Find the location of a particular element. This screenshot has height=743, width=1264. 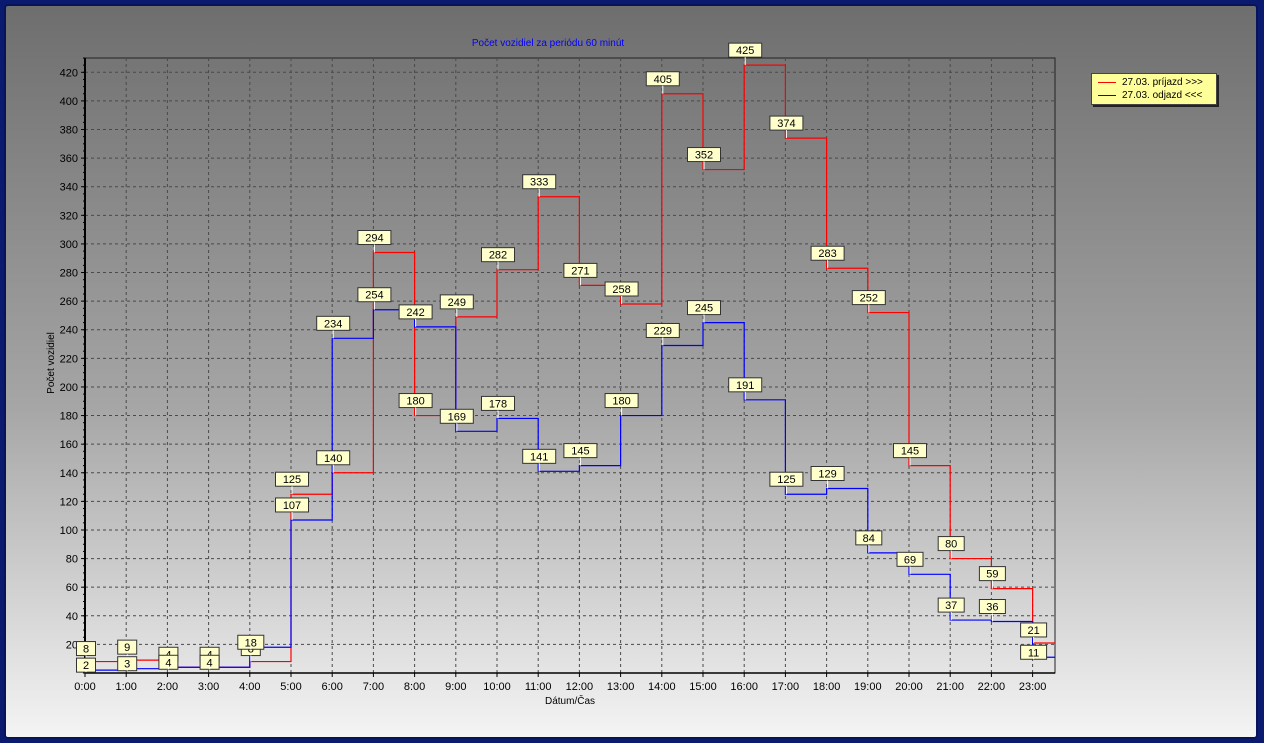

data-label-text: 271 is located at coordinates (580, 271).